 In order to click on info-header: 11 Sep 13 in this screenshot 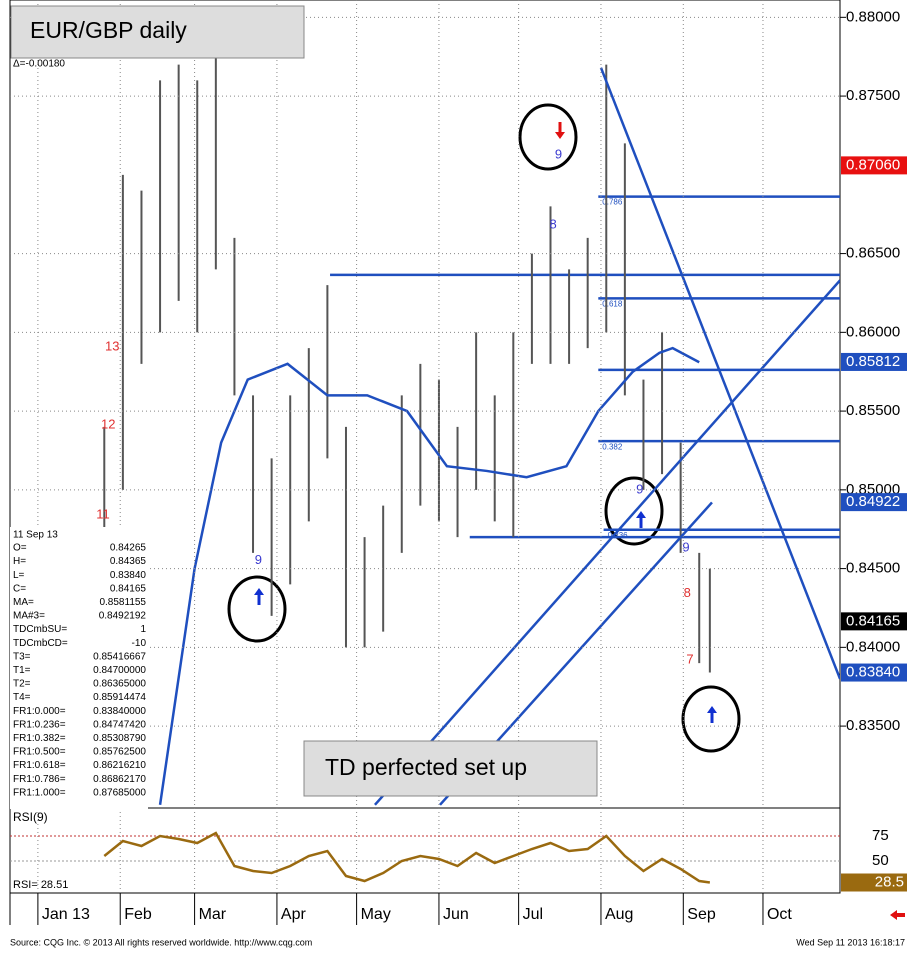, I will do `click(35, 535)`.